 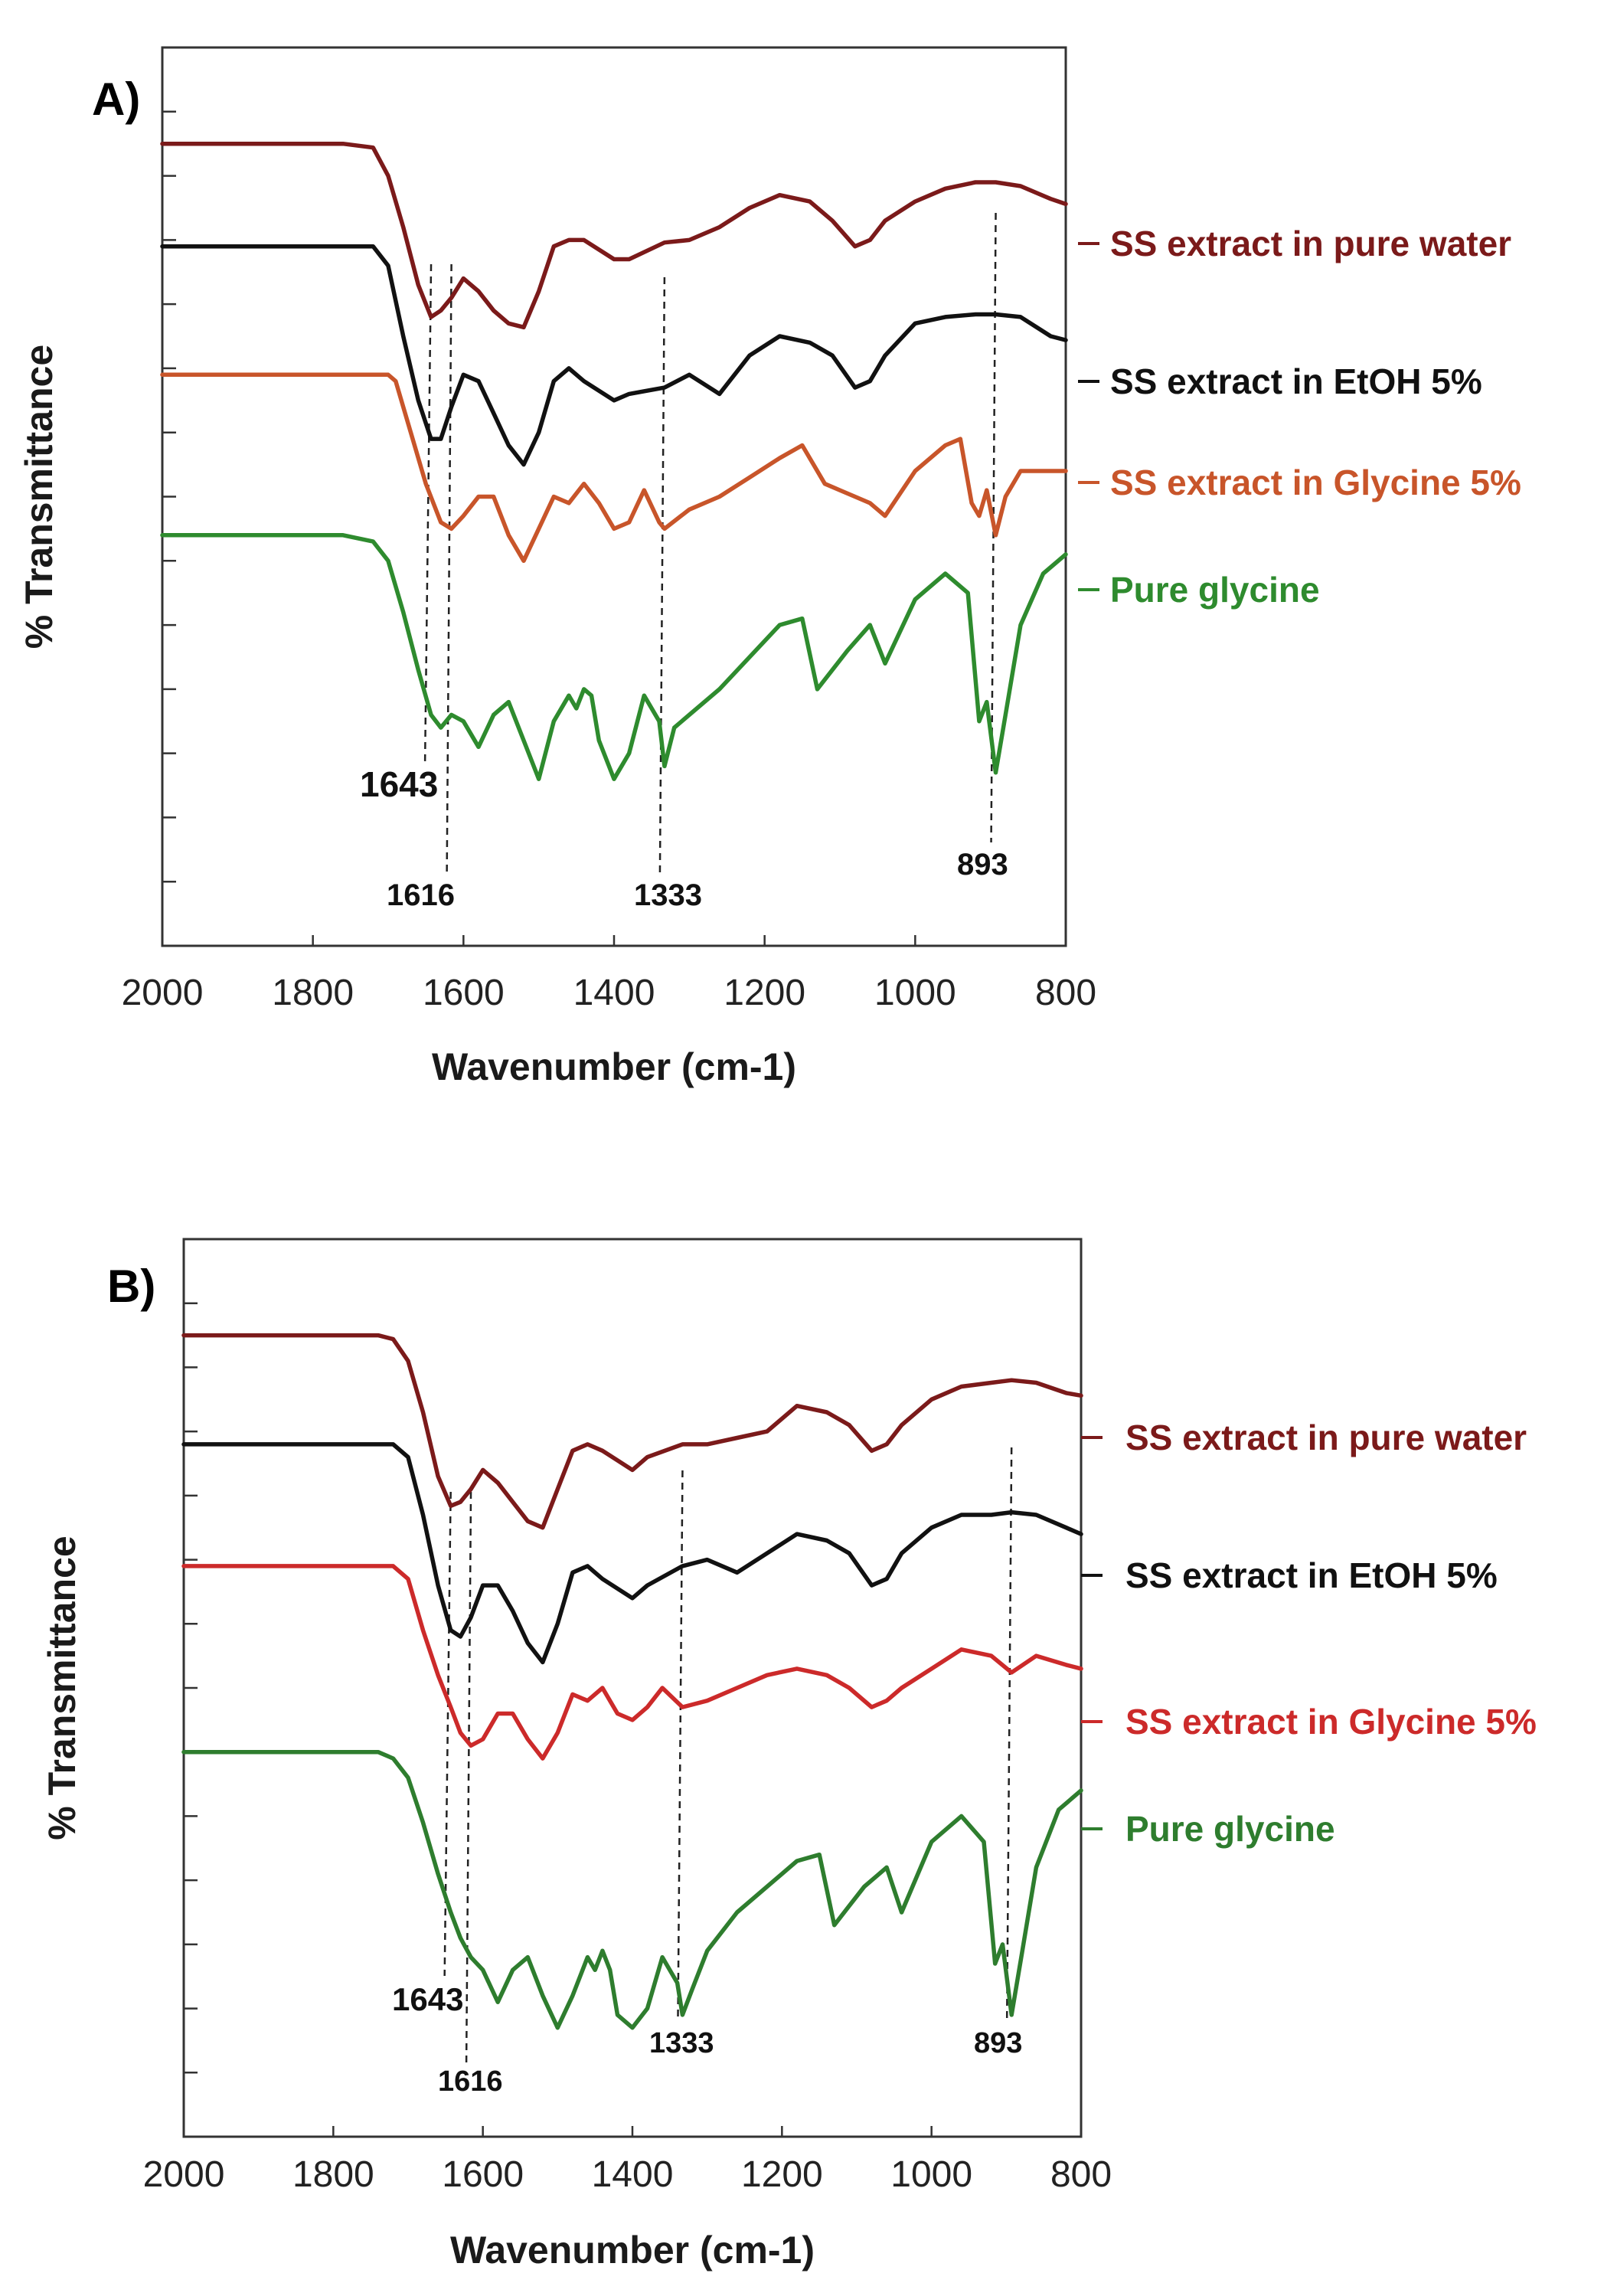 What do you see at coordinates (131, 1286) in the screenshot?
I see `panel-label: B)` at bounding box center [131, 1286].